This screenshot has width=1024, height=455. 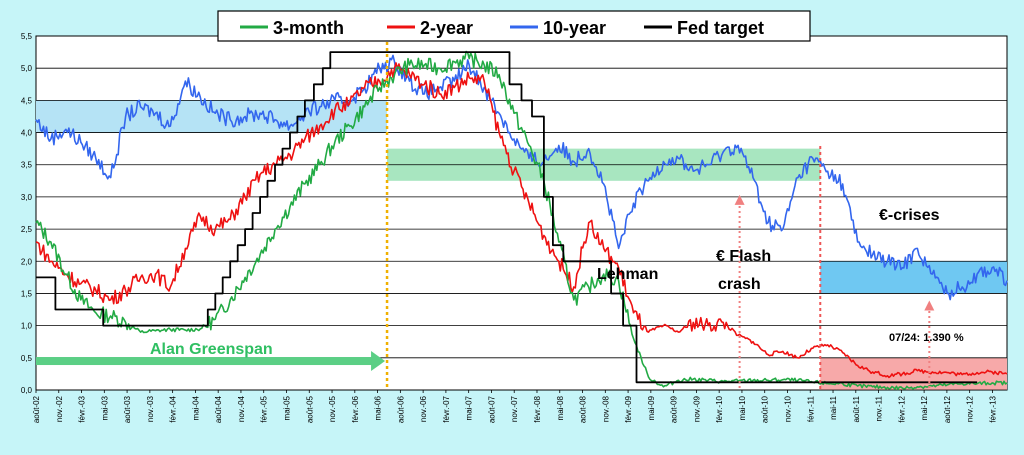 What do you see at coordinates (218, 409) in the screenshot?
I see `x-tick-label: août-04` at bounding box center [218, 409].